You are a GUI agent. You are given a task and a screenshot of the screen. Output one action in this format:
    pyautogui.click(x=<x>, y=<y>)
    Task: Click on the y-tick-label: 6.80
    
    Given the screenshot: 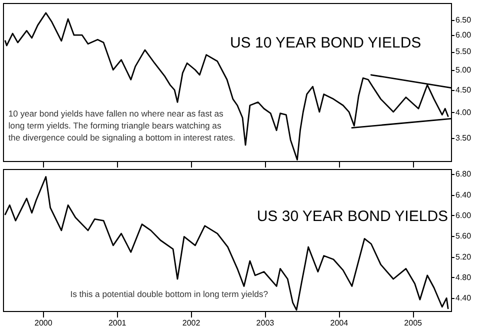 What is the action you would take?
    pyautogui.click(x=464, y=174)
    